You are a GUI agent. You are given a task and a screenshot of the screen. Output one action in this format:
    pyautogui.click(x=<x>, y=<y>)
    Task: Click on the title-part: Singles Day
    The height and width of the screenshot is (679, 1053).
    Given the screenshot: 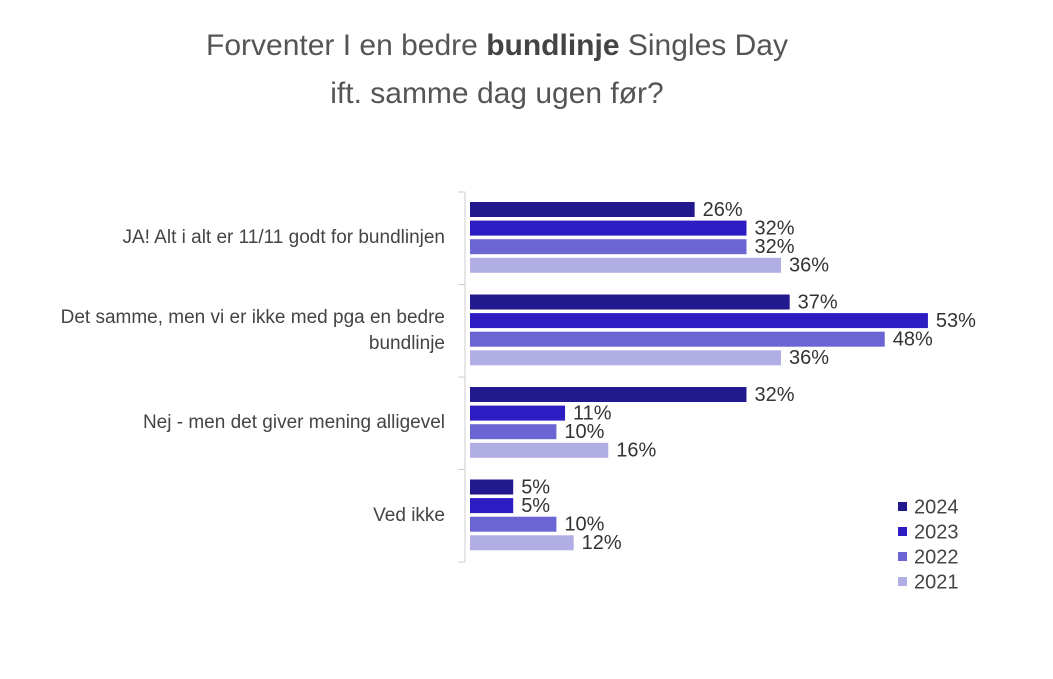 What is the action you would take?
    pyautogui.click(x=708, y=45)
    